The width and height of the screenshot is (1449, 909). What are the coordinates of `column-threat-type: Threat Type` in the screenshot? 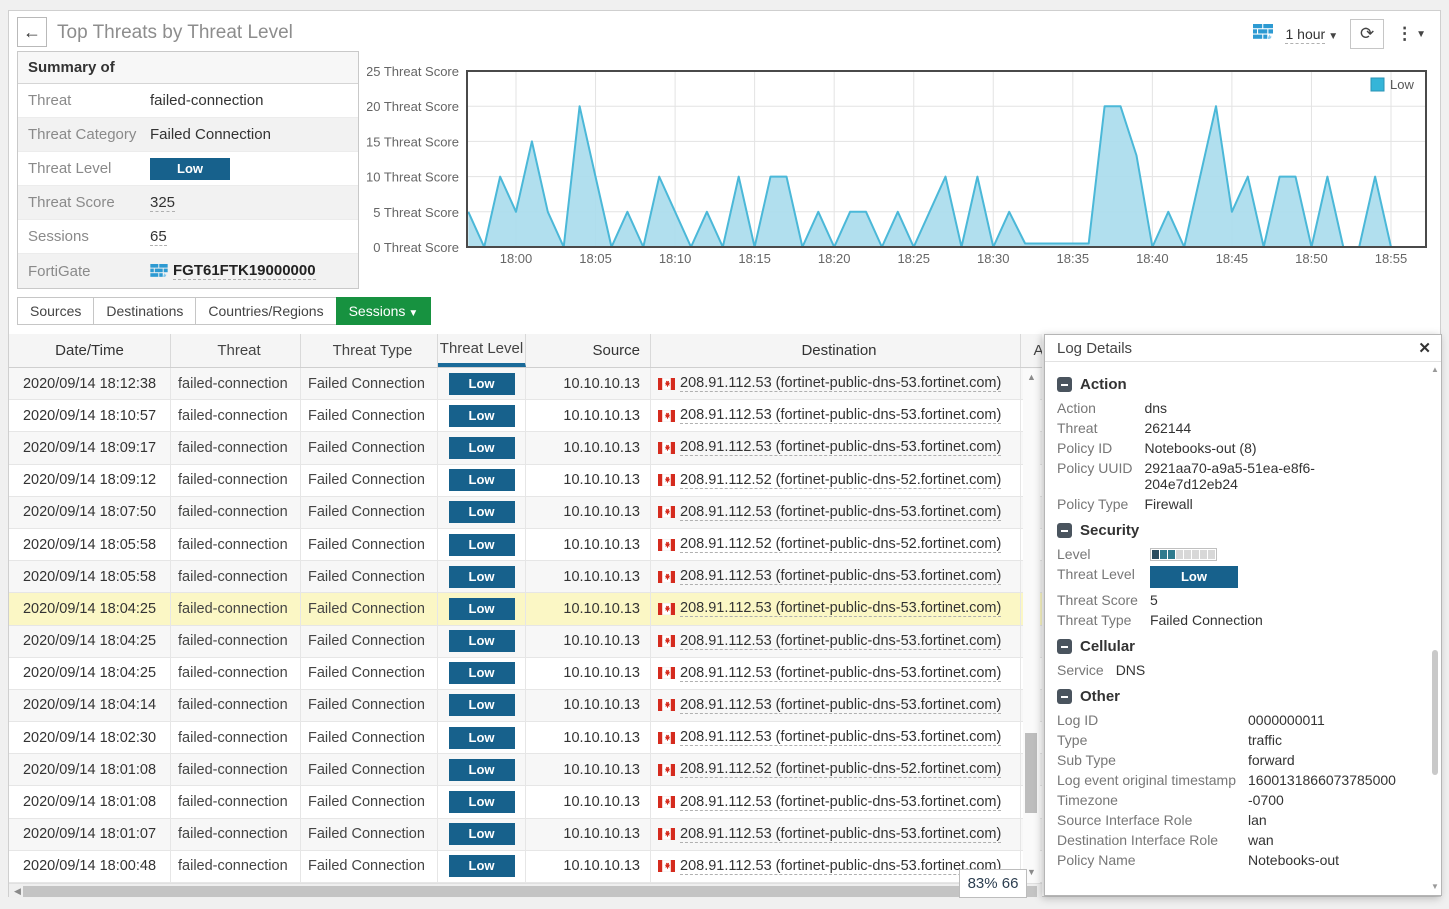 It's located at (369, 350).